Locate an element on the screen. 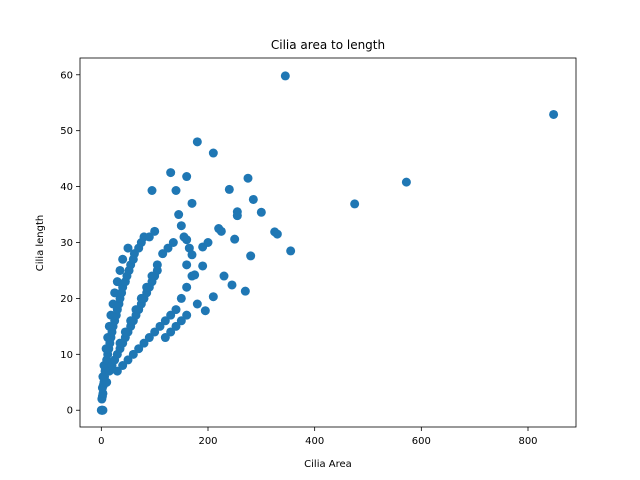 This screenshot has width=640, height=480. y-tick-label: 40 is located at coordinates (66, 187).